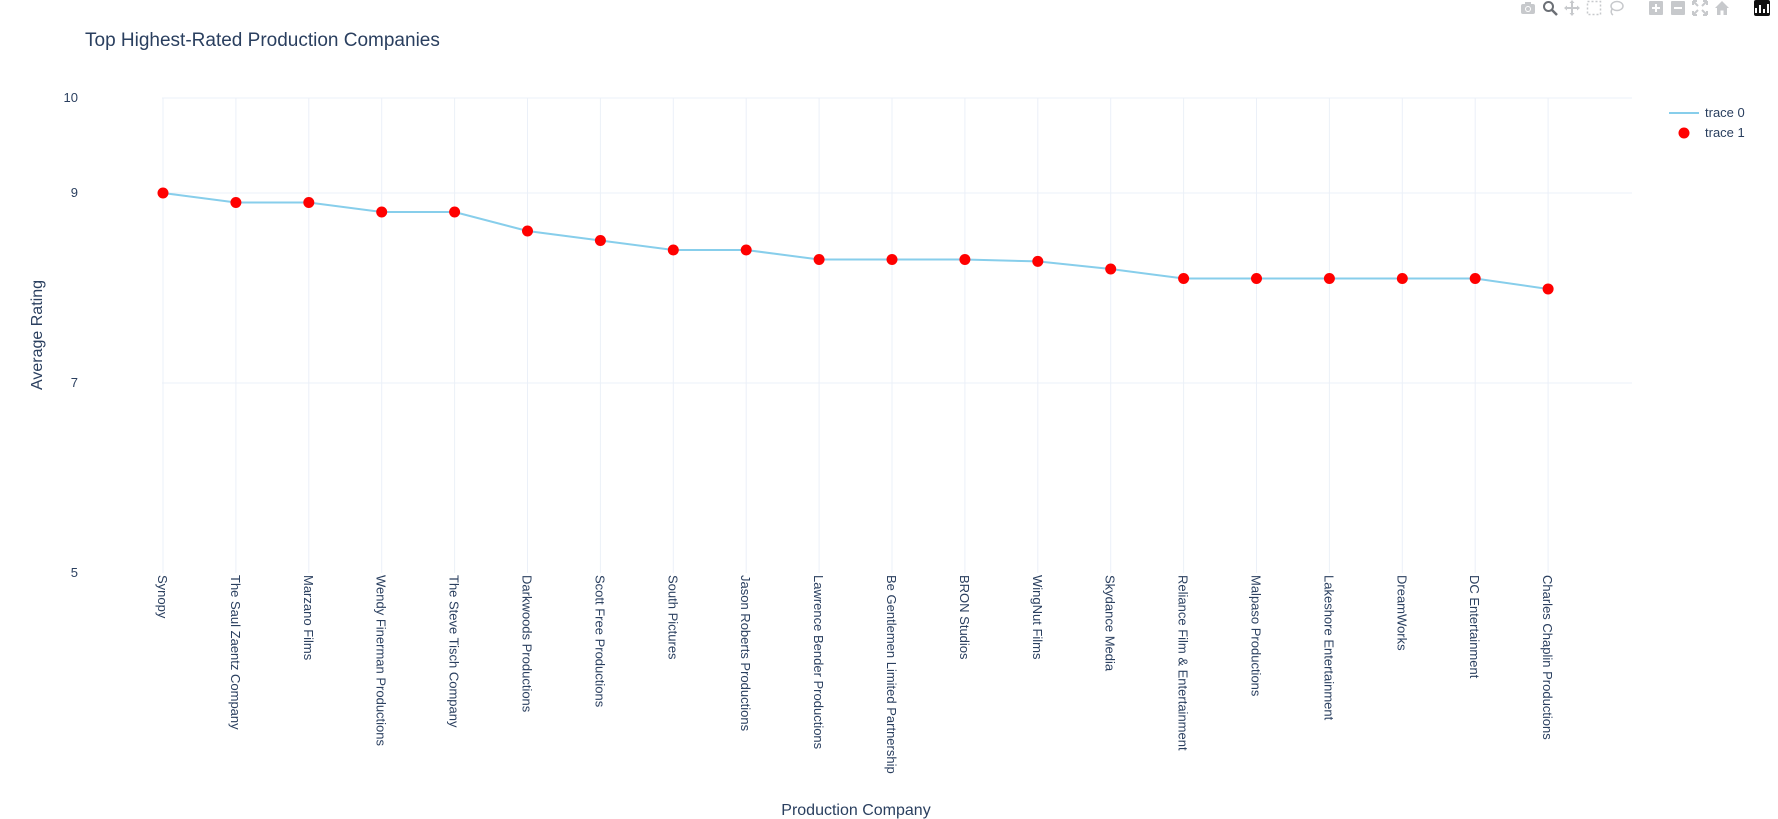 This screenshot has height=819, width=1778. I want to click on legend-marker-swatch, so click(1684, 133).